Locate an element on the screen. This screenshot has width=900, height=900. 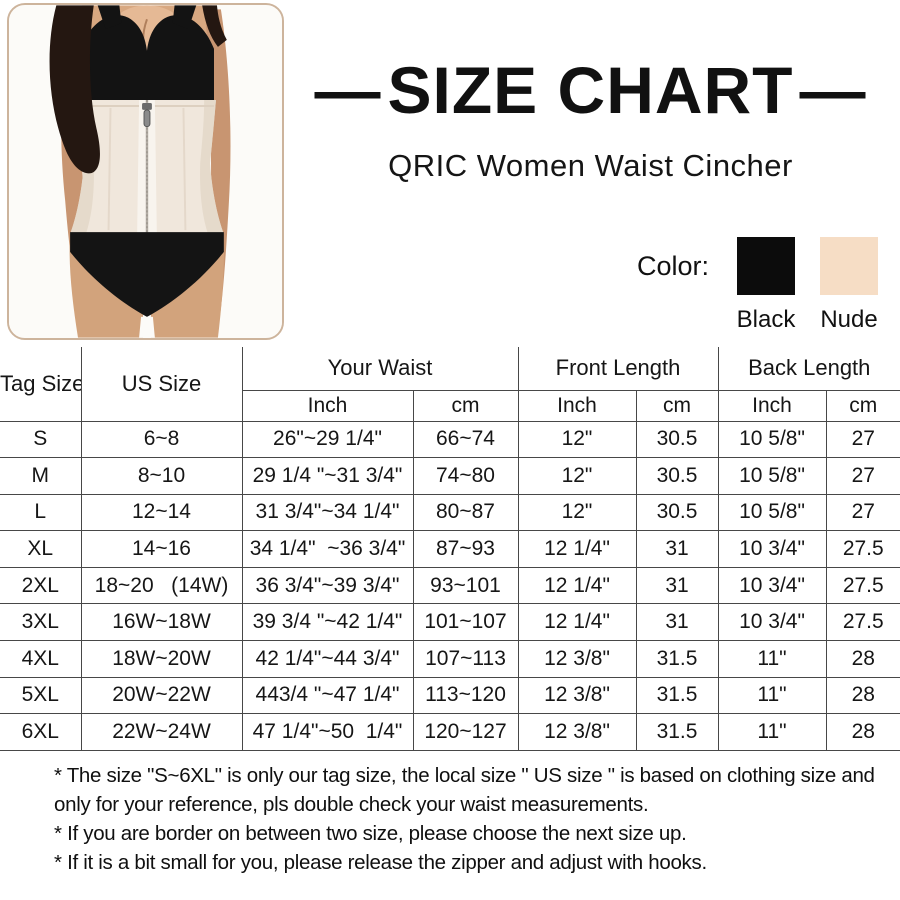
product-photo is located at coordinates (145, 171).